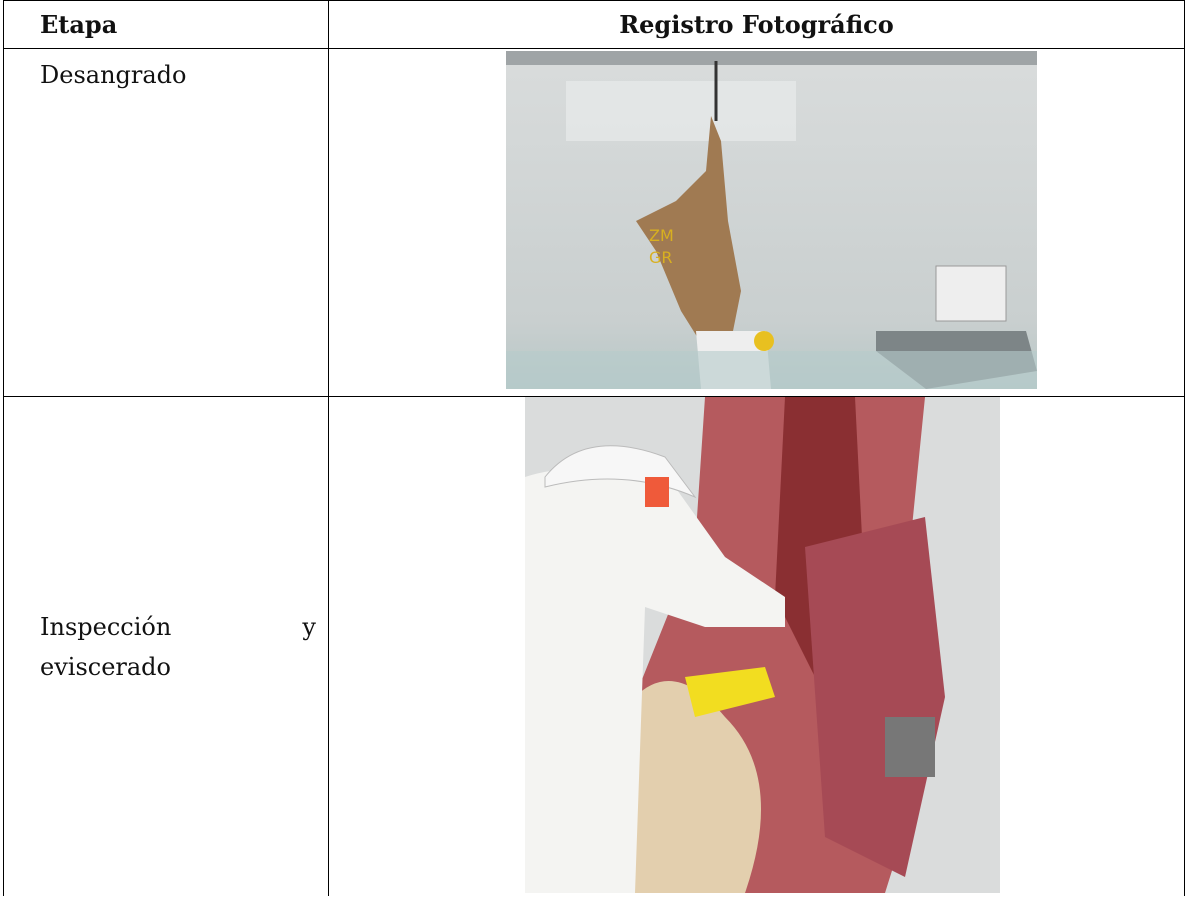 The width and height of the screenshot is (1188, 897). What do you see at coordinates (756, 24) in the screenshot?
I see `header-cell: Registro Fotográfico` at bounding box center [756, 24].